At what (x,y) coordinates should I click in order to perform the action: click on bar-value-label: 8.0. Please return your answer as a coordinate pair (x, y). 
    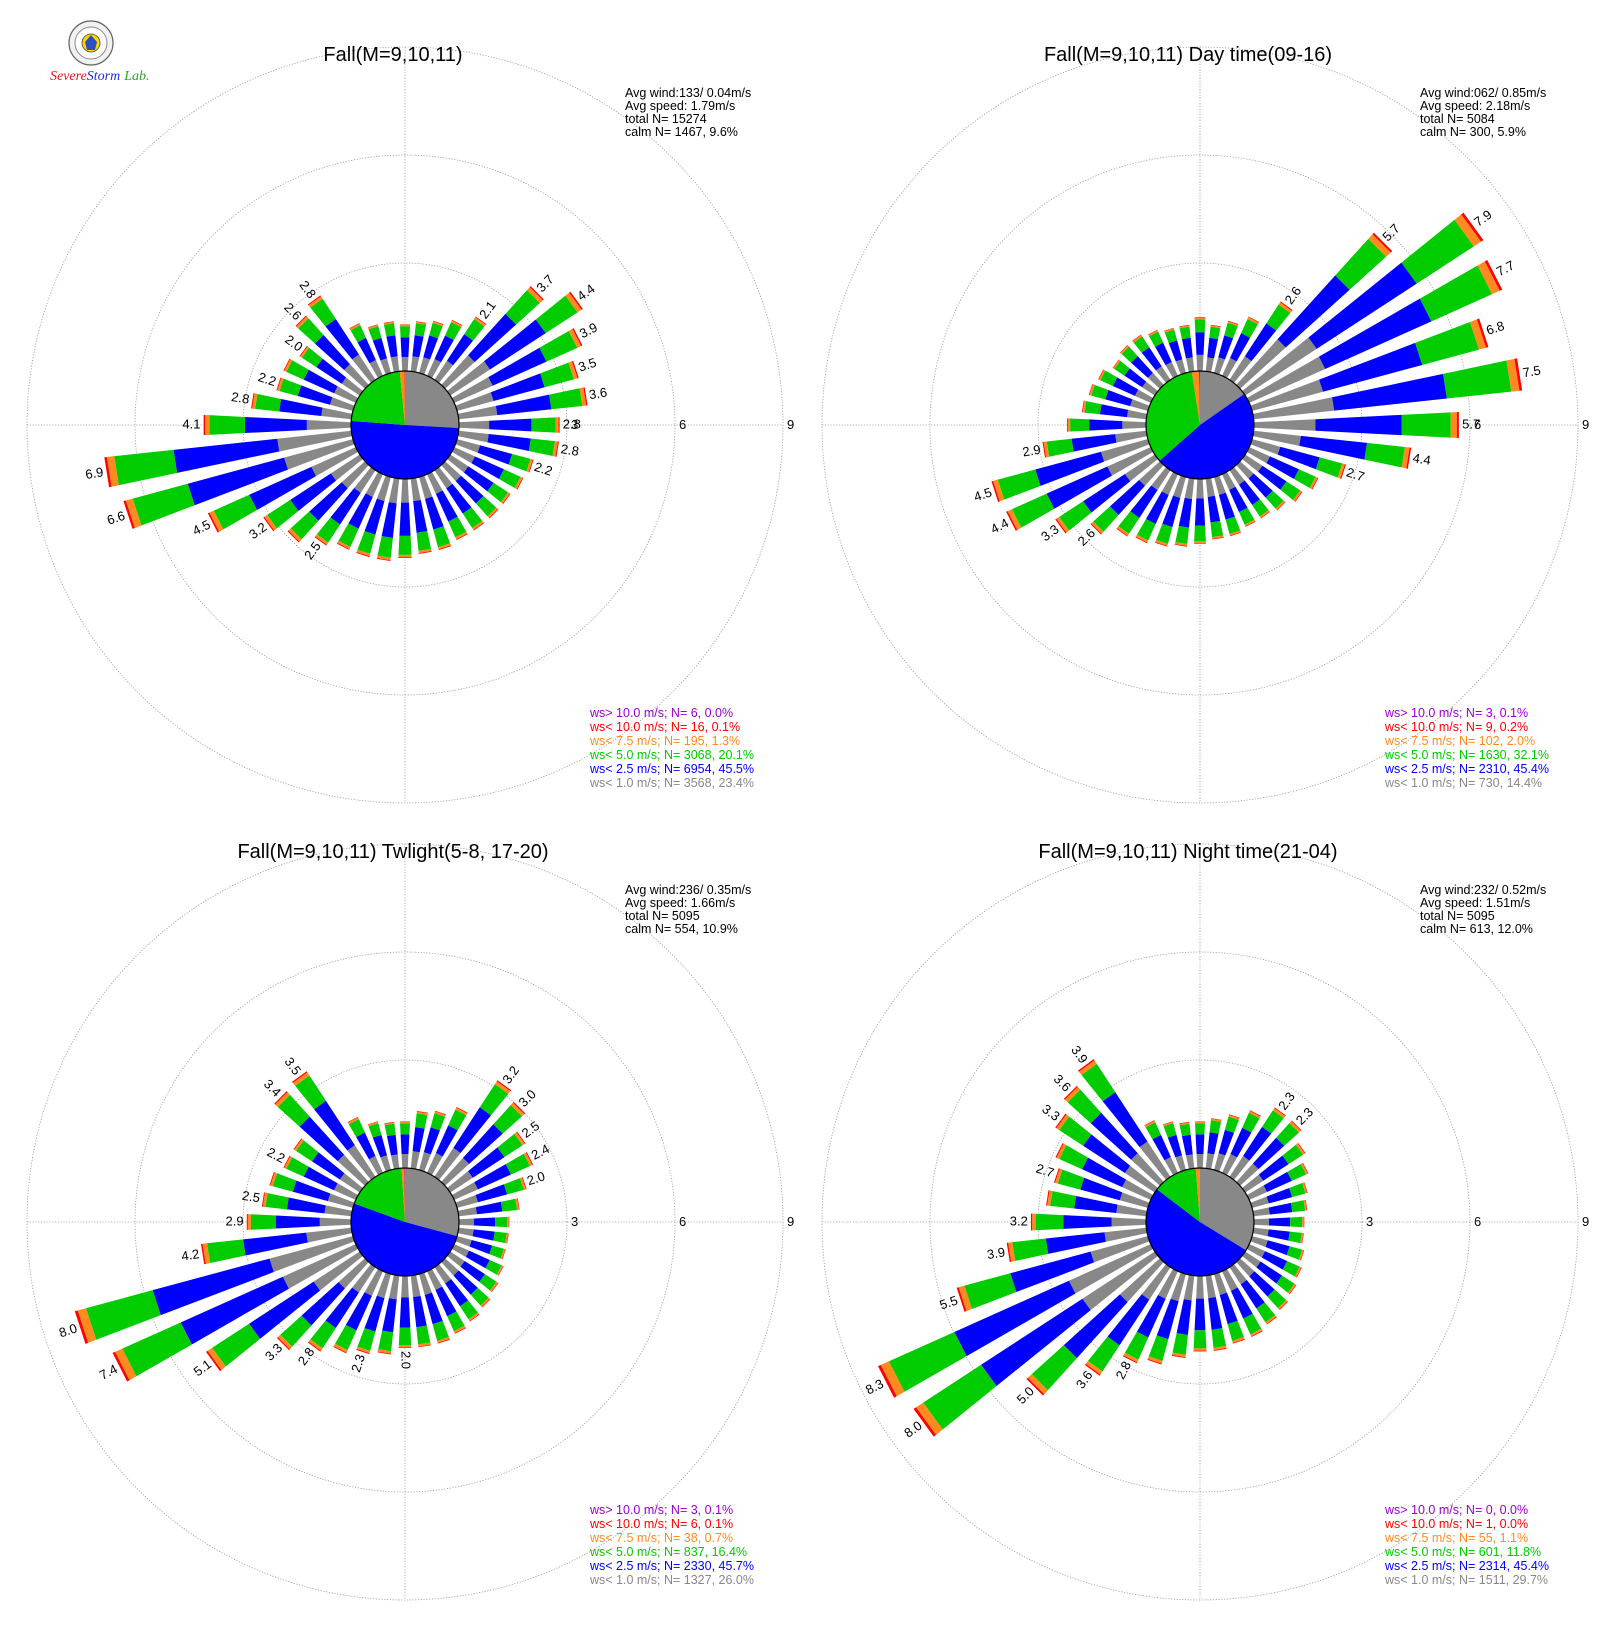
    Looking at the image, I should click on (912, 1429).